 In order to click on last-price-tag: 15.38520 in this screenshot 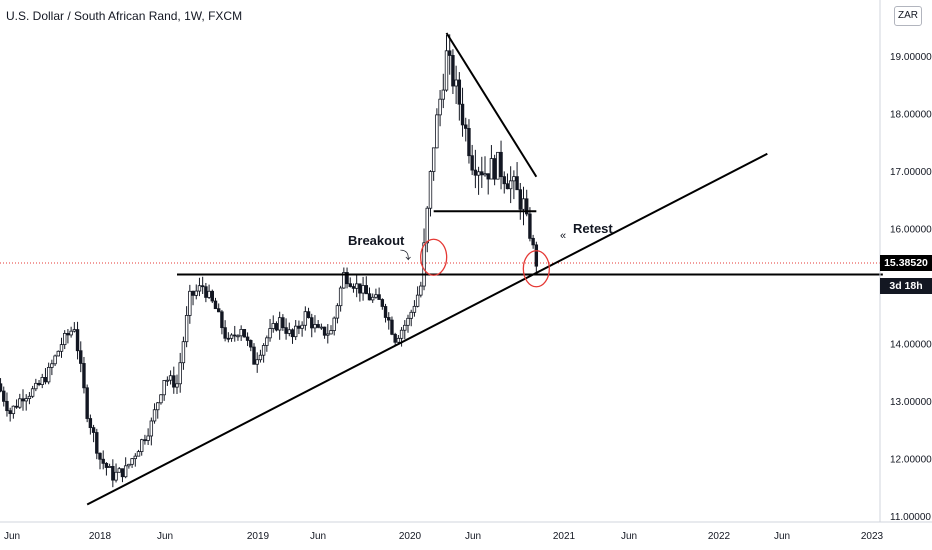, I will do `click(906, 263)`.